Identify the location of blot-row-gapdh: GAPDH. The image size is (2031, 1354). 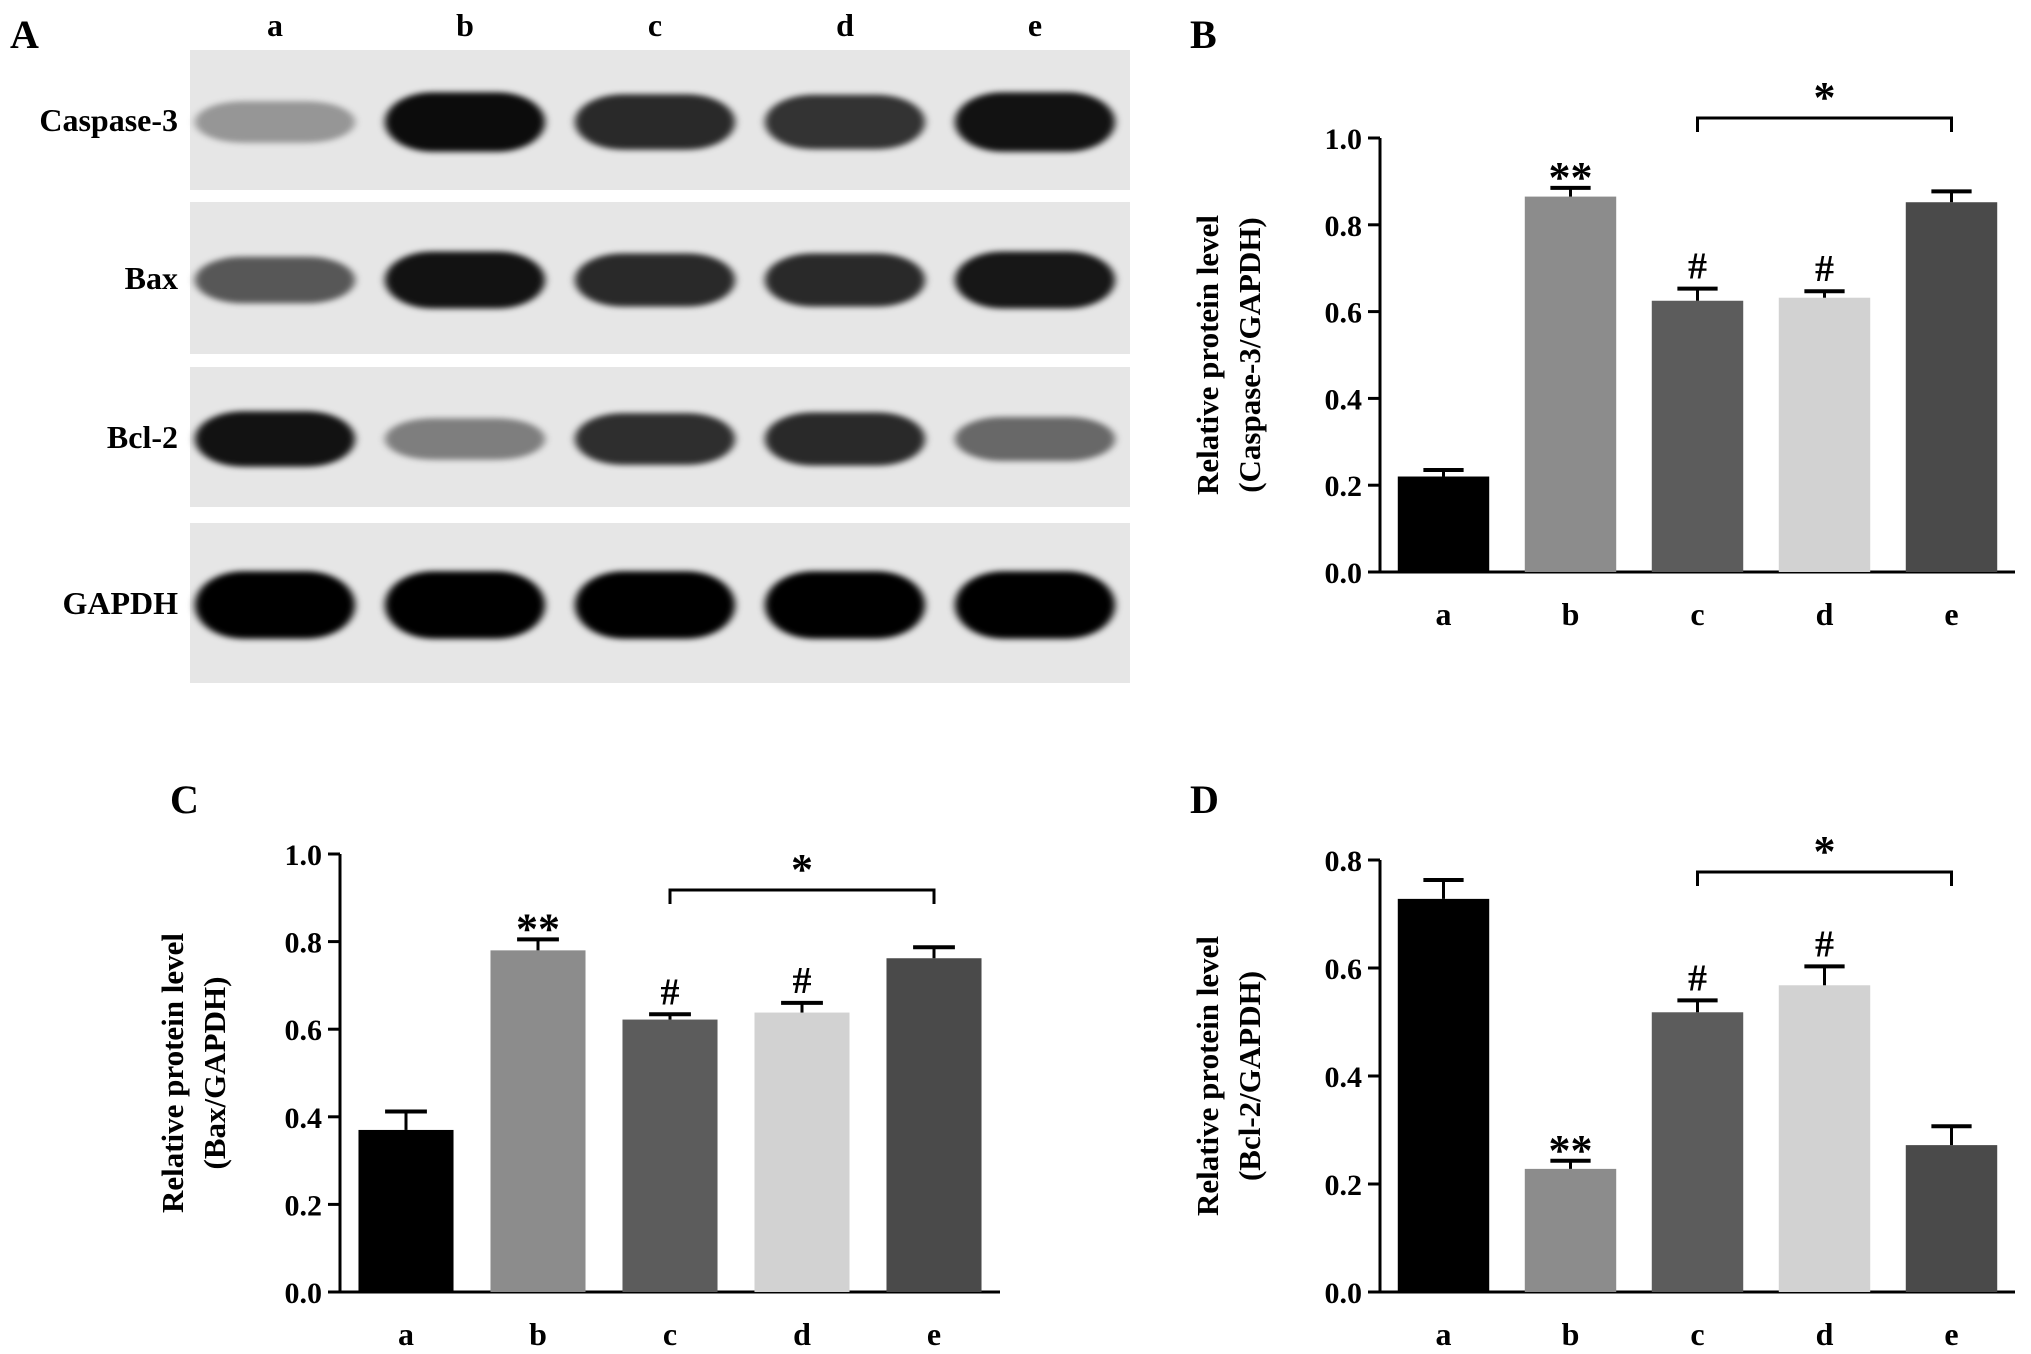
(596, 603).